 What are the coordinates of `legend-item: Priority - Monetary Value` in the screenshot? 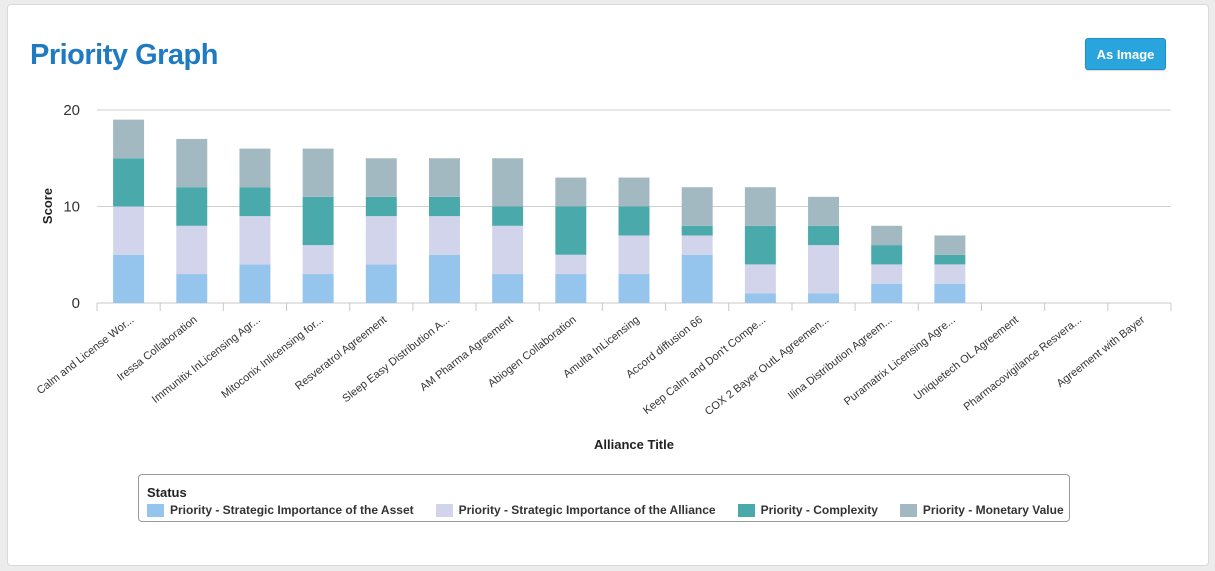 It's located at (981, 510).